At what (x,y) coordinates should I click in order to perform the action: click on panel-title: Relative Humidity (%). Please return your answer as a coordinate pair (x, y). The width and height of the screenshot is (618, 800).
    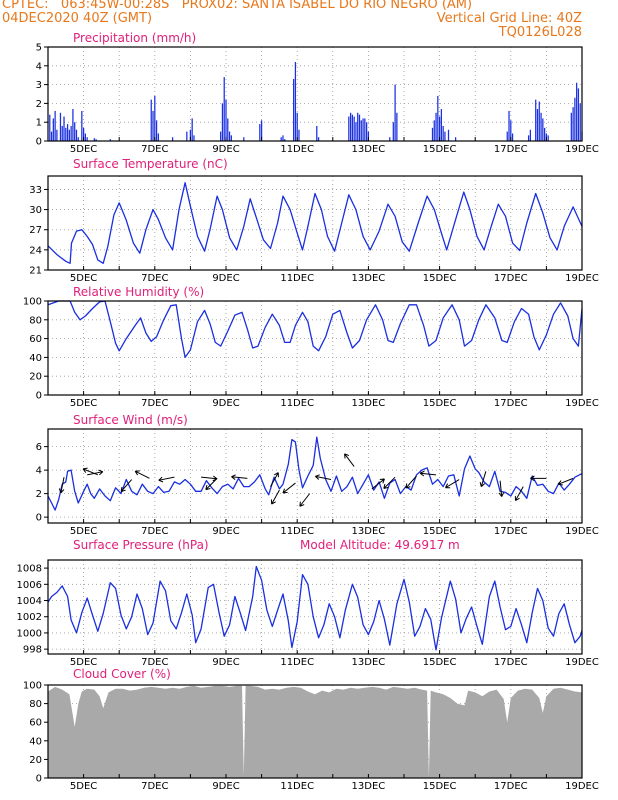
    Looking at the image, I should click on (138, 292).